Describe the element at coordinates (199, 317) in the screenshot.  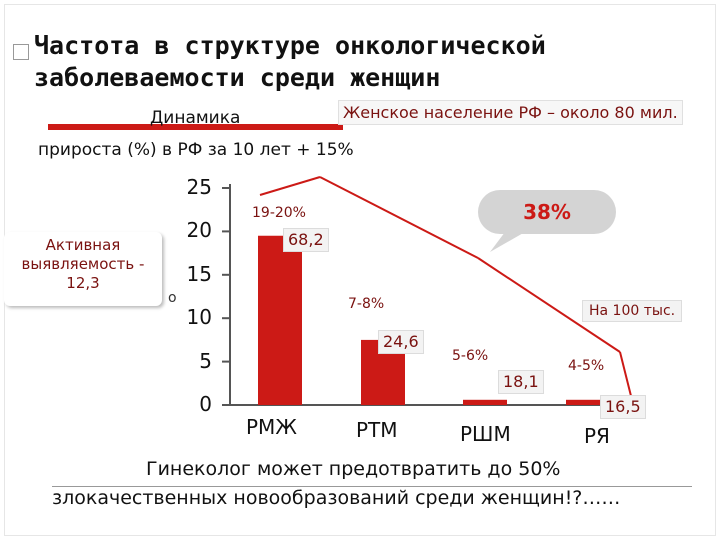
I see `y-tick-label: 10` at that location.